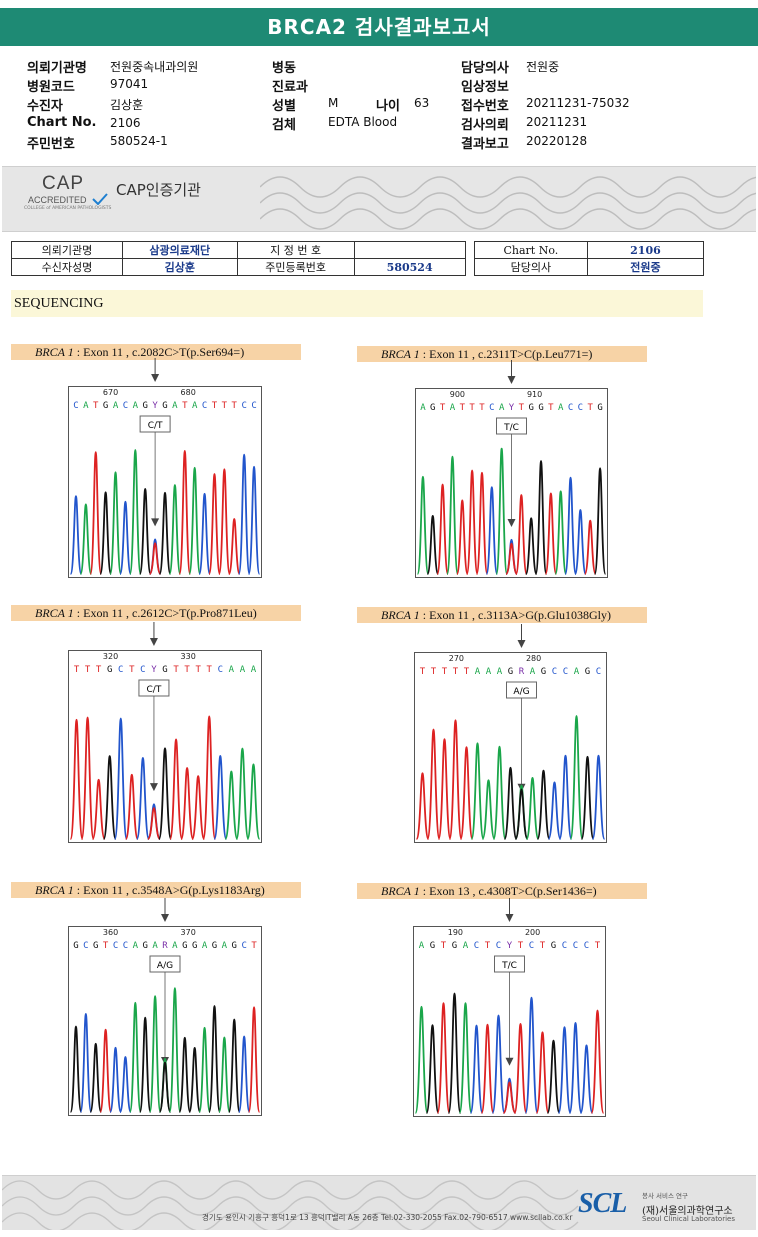 This screenshot has height=1237, width=758. What do you see at coordinates (63, 183) in the screenshot?
I see `cap-logo-big: CAP` at bounding box center [63, 183].